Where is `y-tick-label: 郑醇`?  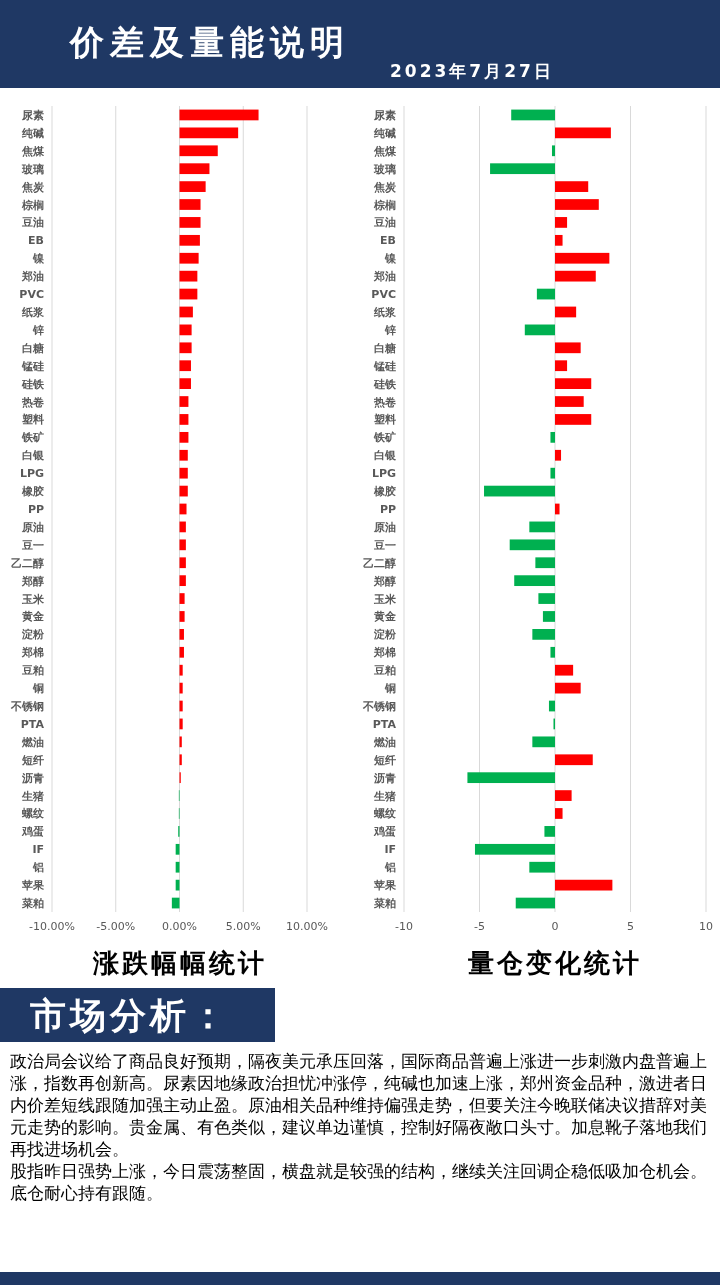
y-tick-label: 郑醇 is located at coordinates (32, 581).